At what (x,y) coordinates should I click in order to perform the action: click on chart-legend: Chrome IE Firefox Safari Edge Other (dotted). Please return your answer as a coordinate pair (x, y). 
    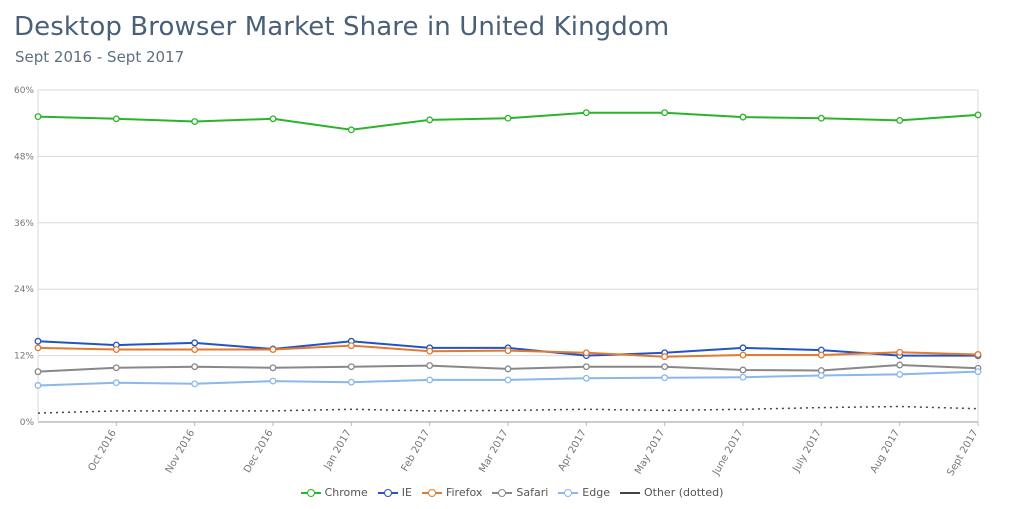
    Looking at the image, I should click on (512, 493).